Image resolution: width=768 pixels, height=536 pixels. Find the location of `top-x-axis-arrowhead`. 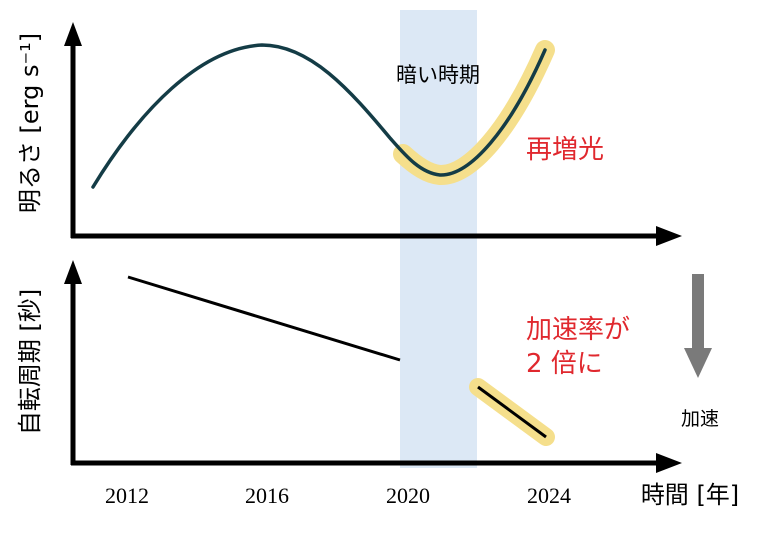

top-x-axis-arrowhead is located at coordinates (669, 236).